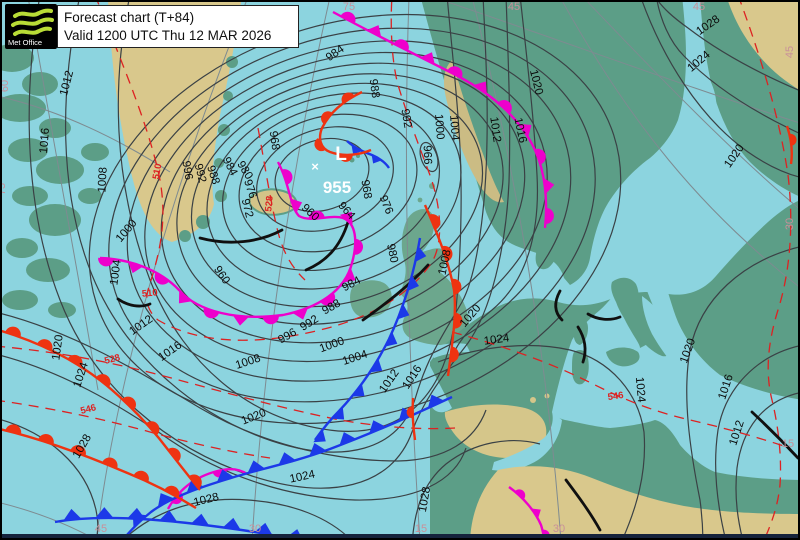 This screenshot has width=800, height=540. What do you see at coordinates (249, 189) in the screenshot?
I see `isobar-label: 976` at bounding box center [249, 189].